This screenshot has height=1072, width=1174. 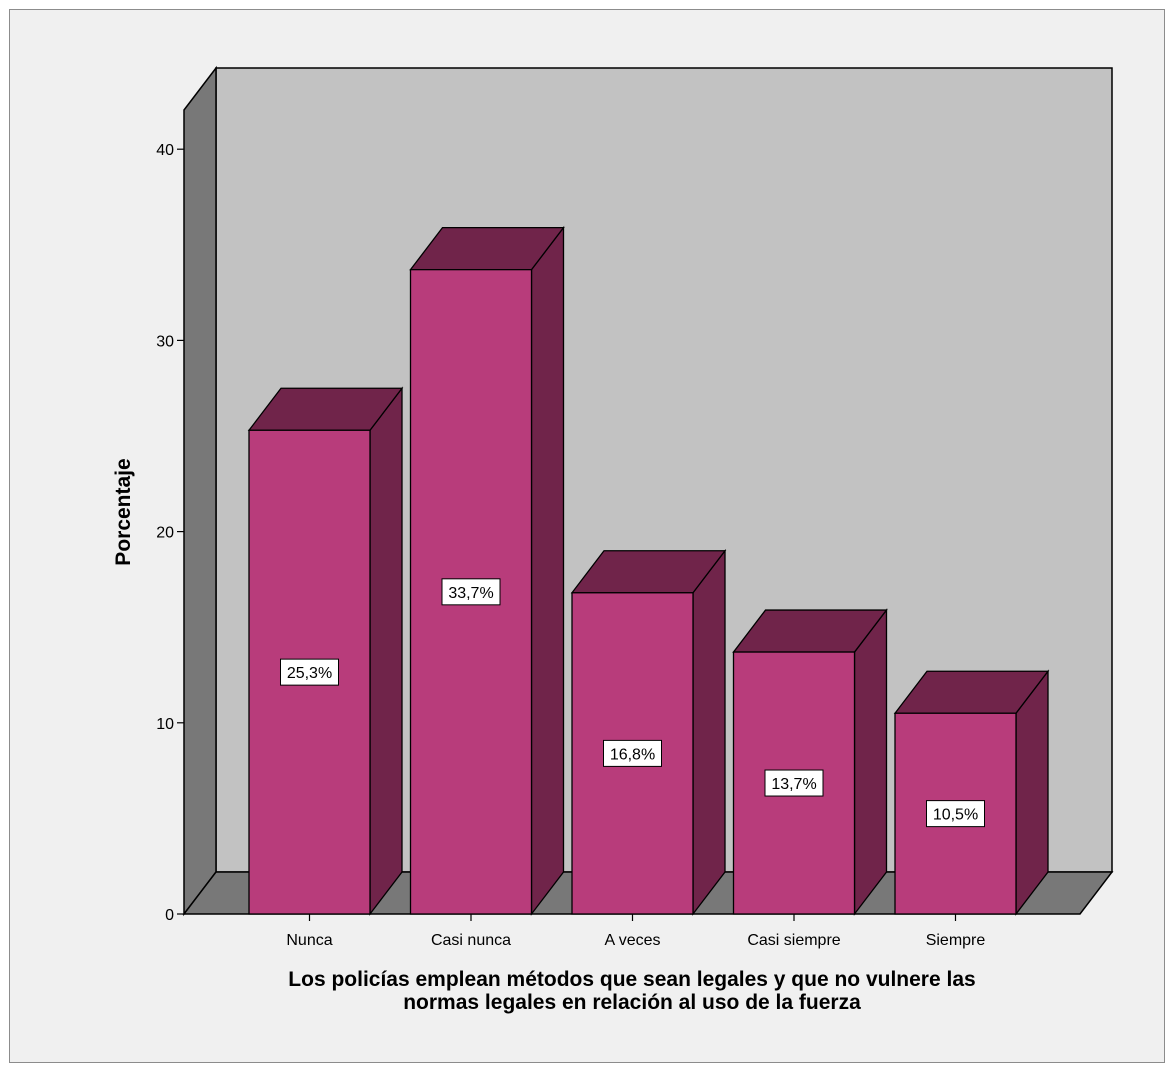 What do you see at coordinates (200, 491) in the screenshot?
I see `side-wall` at bounding box center [200, 491].